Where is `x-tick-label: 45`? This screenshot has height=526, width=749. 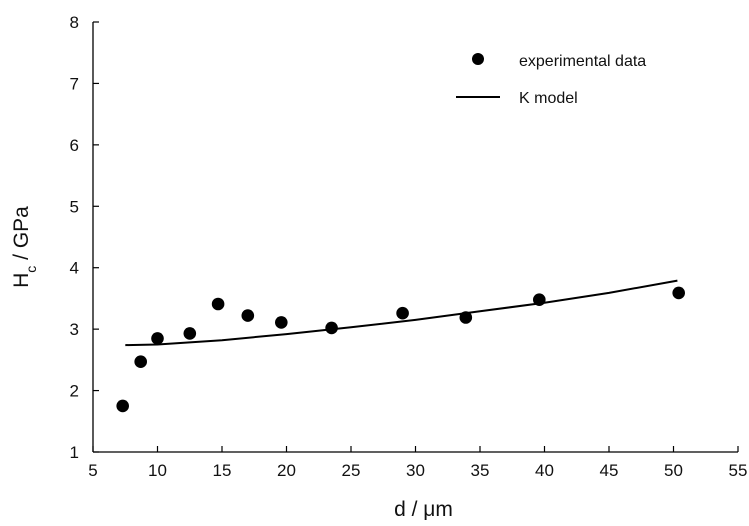 x-tick-label: 45 is located at coordinates (609, 470).